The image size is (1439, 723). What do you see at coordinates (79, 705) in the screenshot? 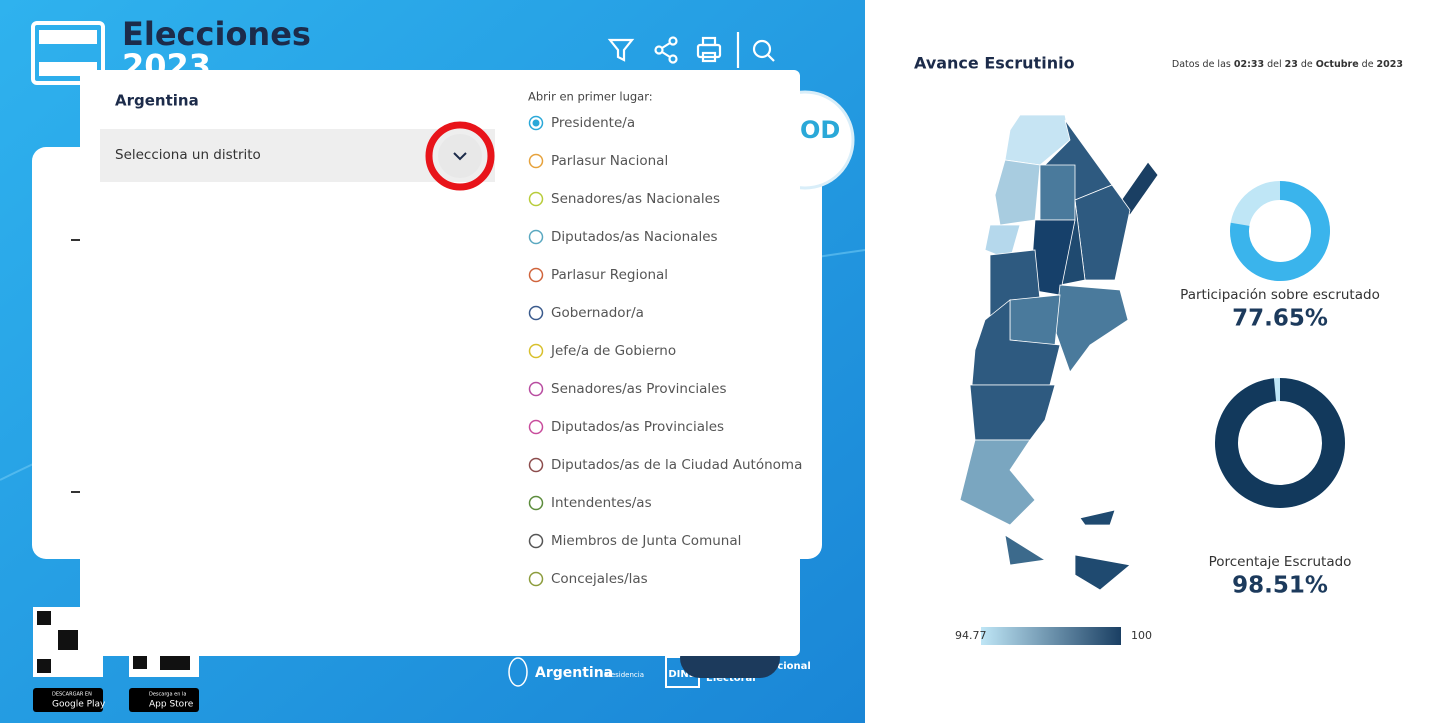
I see `google-label: Google Play` at bounding box center [79, 705].